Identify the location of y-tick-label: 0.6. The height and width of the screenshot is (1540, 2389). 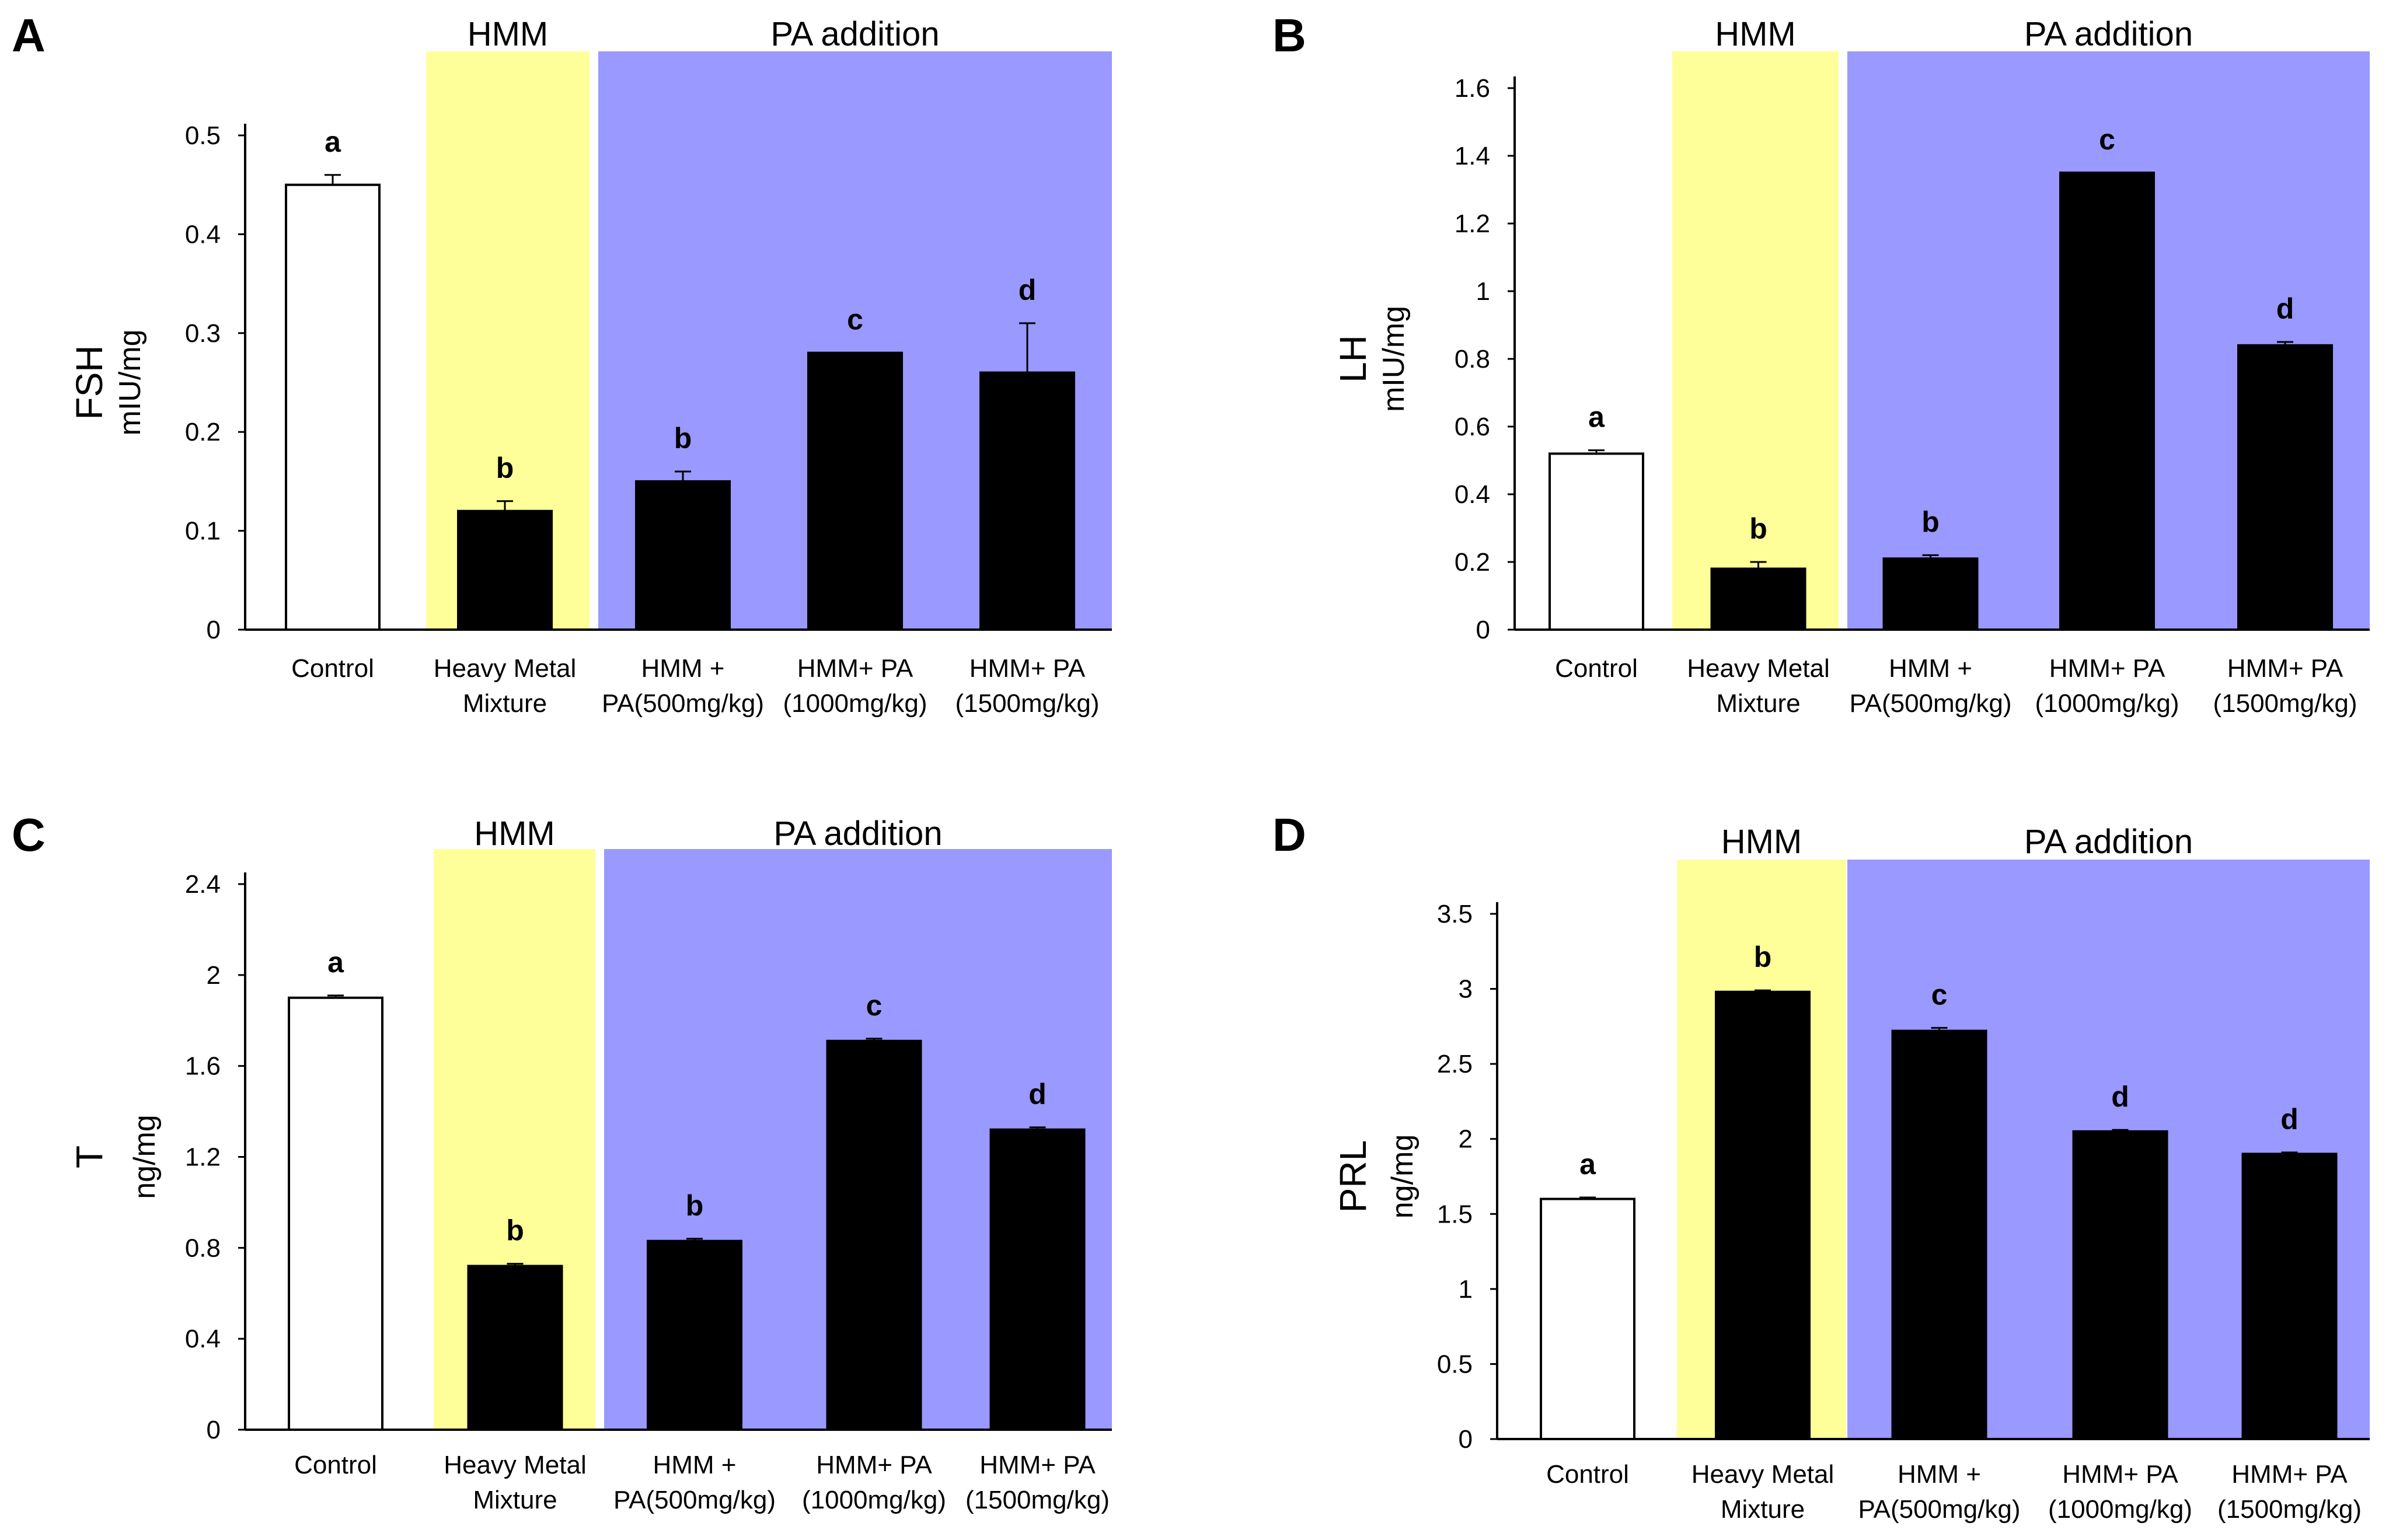
(1472, 427).